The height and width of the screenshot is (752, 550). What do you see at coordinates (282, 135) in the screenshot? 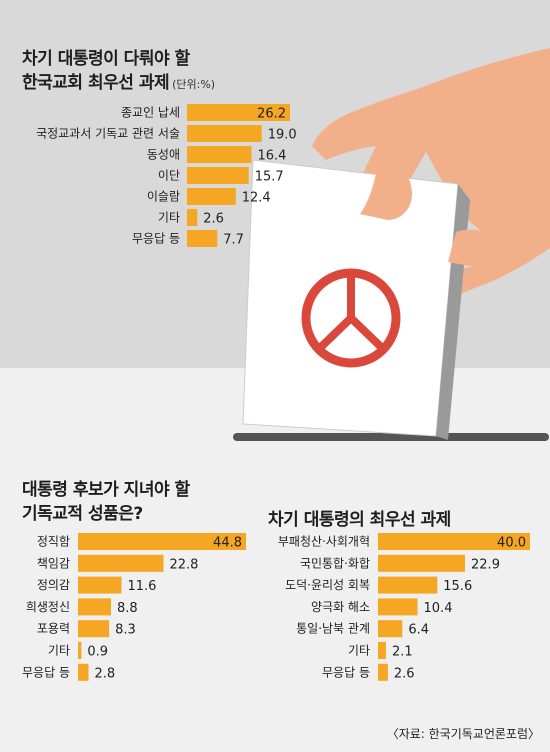
I see `value-label: 19.0` at bounding box center [282, 135].